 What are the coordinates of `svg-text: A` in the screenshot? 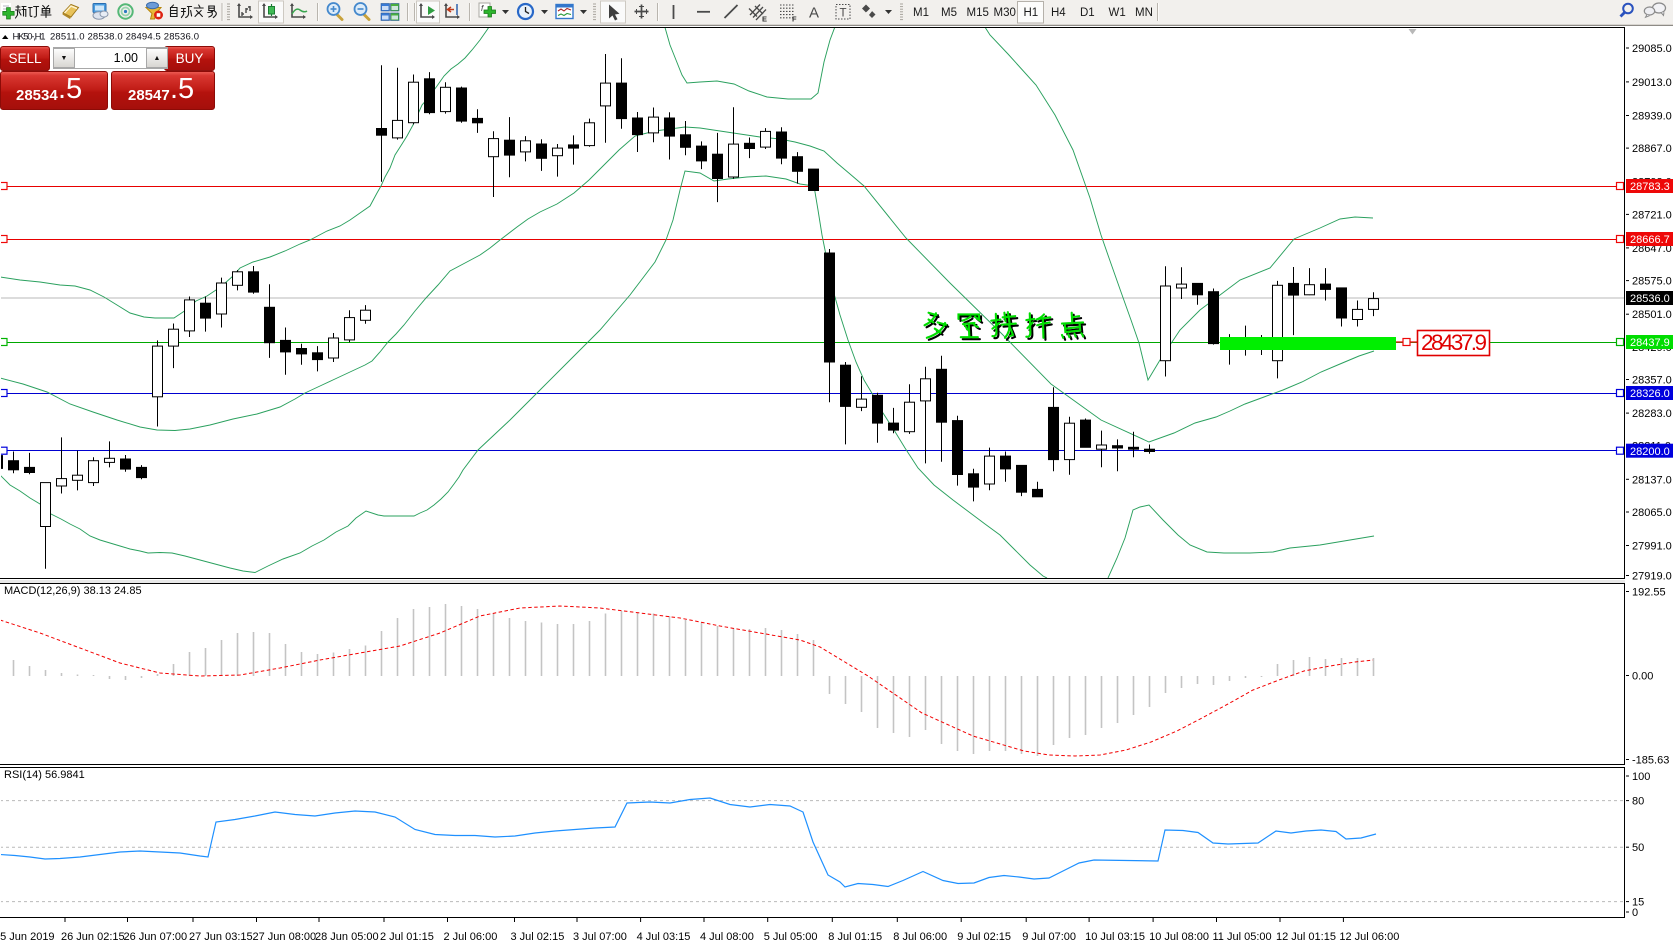 It's located at (814, 13).